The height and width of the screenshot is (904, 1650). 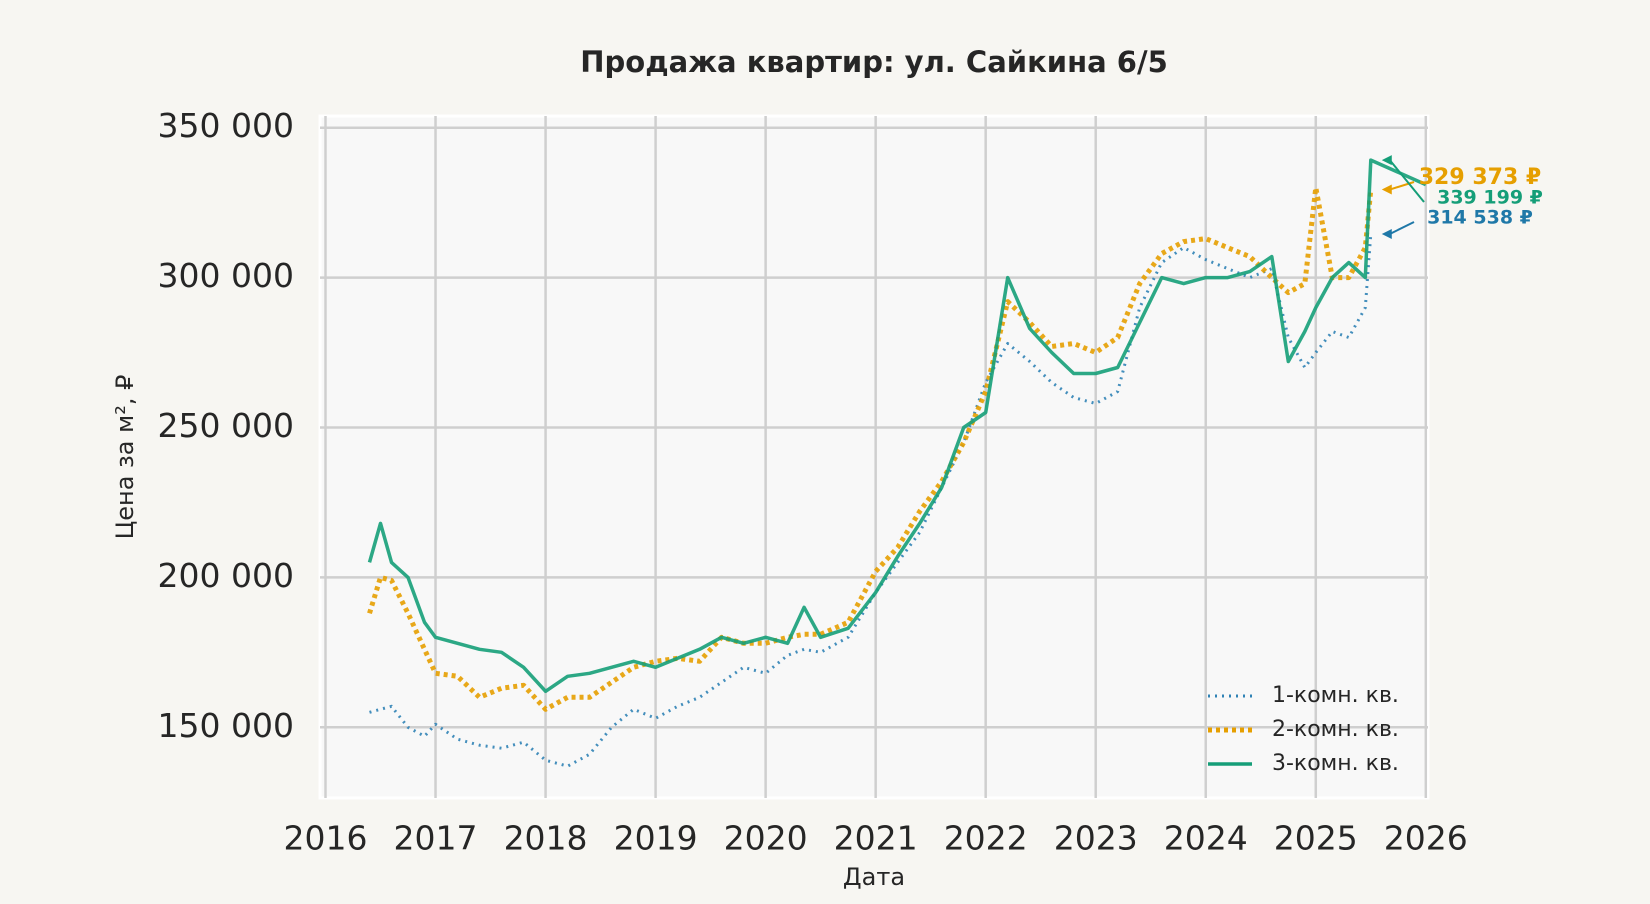 What do you see at coordinates (226, 125) in the screenshot?
I see `y-tick-label: 350 000` at bounding box center [226, 125].